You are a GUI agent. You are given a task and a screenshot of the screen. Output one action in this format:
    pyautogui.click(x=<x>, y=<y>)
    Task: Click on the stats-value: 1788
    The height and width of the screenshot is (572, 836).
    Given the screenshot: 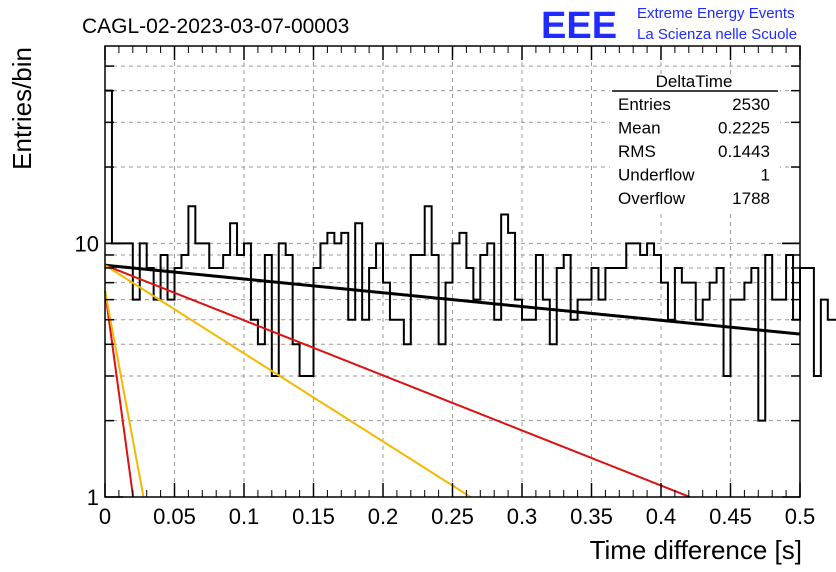 What is the action you would take?
    pyautogui.click(x=751, y=198)
    